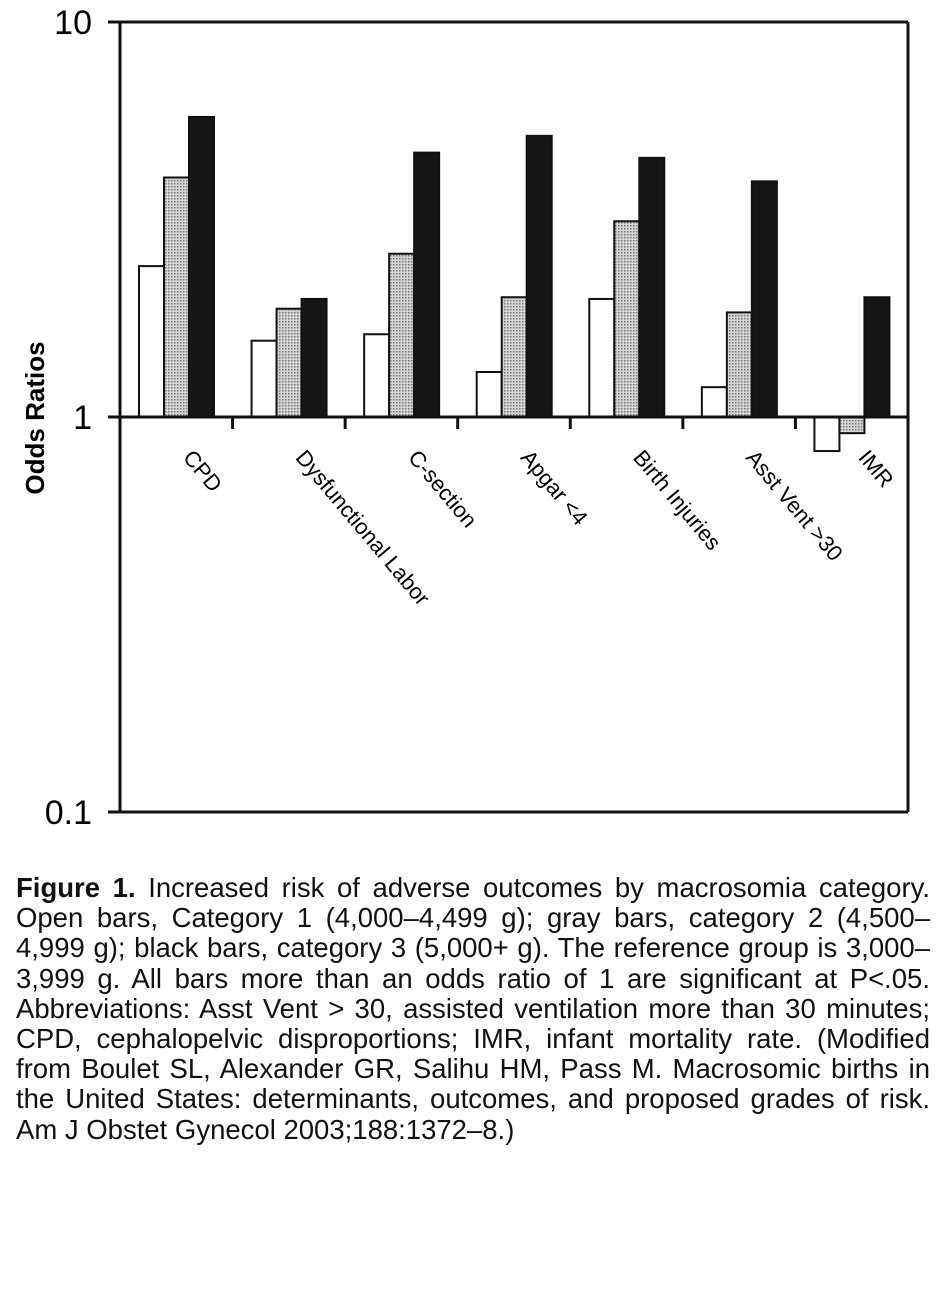 This screenshot has height=1290, width=950. Describe the element at coordinates (876, 468) in the screenshot. I see `x-tick-label: IMR` at that location.